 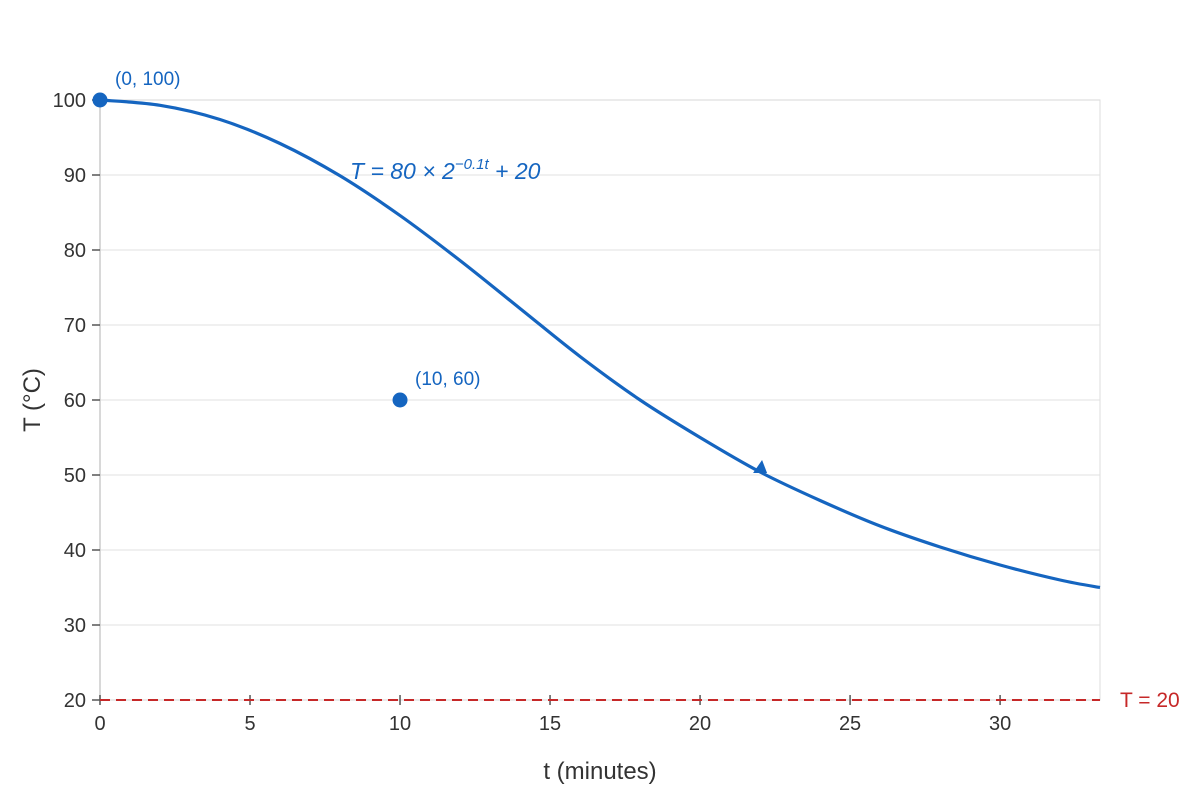 I want to click on y-tick-label: 60, so click(x=75, y=401).